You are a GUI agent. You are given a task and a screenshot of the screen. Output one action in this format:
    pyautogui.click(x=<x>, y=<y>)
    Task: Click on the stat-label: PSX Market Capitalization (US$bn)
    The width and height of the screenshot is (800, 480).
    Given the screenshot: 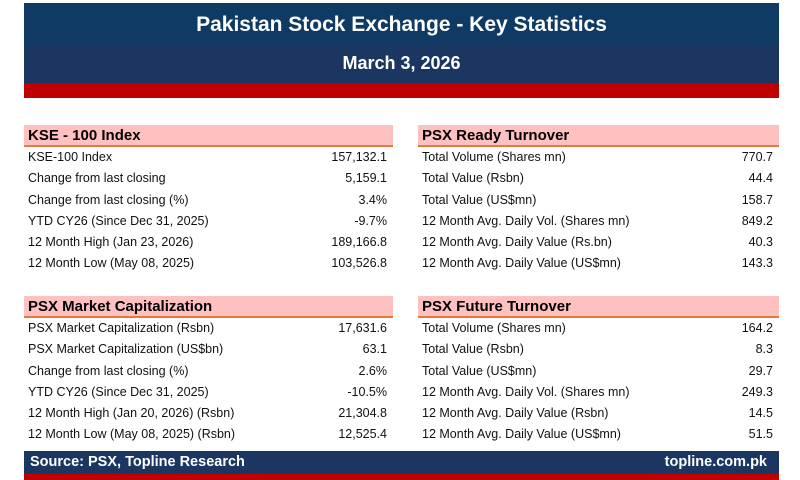 What is the action you would take?
    pyautogui.click(x=126, y=349)
    